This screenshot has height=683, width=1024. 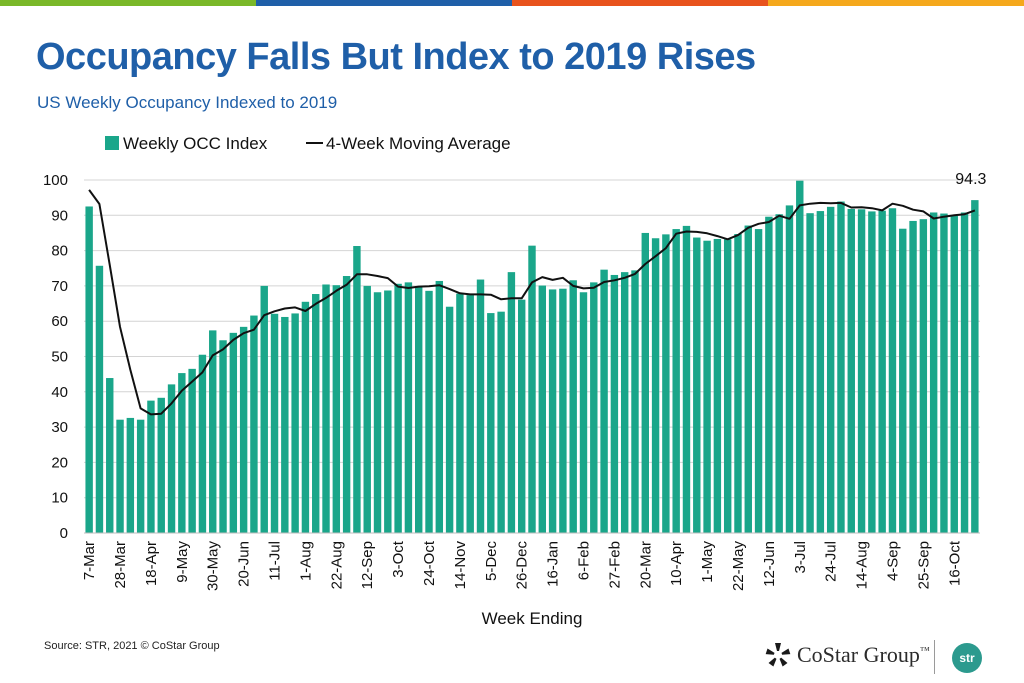 What do you see at coordinates (151, 563) in the screenshot?
I see `x-tick-label: 18-Apr` at bounding box center [151, 563].